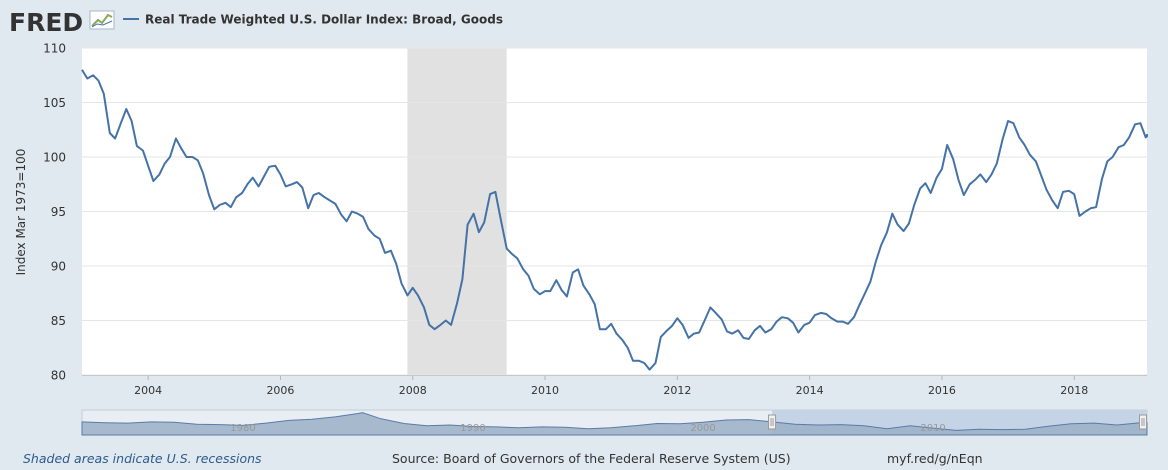 The height and width of the screenshot is (470, 1168). What do you see at coordinates (54, 158) in the screenshot?
I see `y-tick-label: 100` at bounding box center [54, 158].